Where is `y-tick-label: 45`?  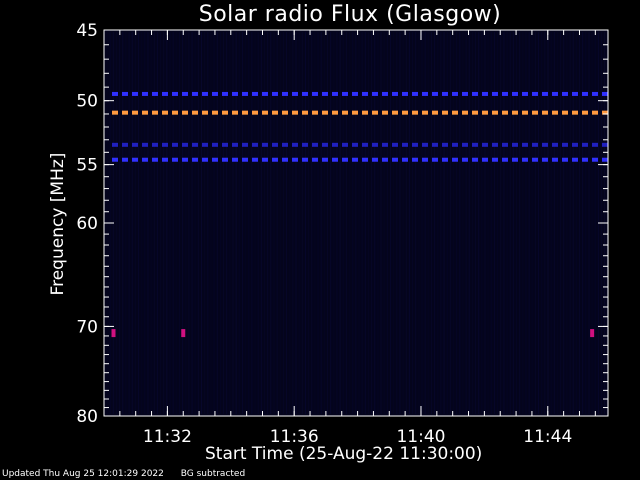 y-tick-label: 45 is located at coordinates (87, 31).